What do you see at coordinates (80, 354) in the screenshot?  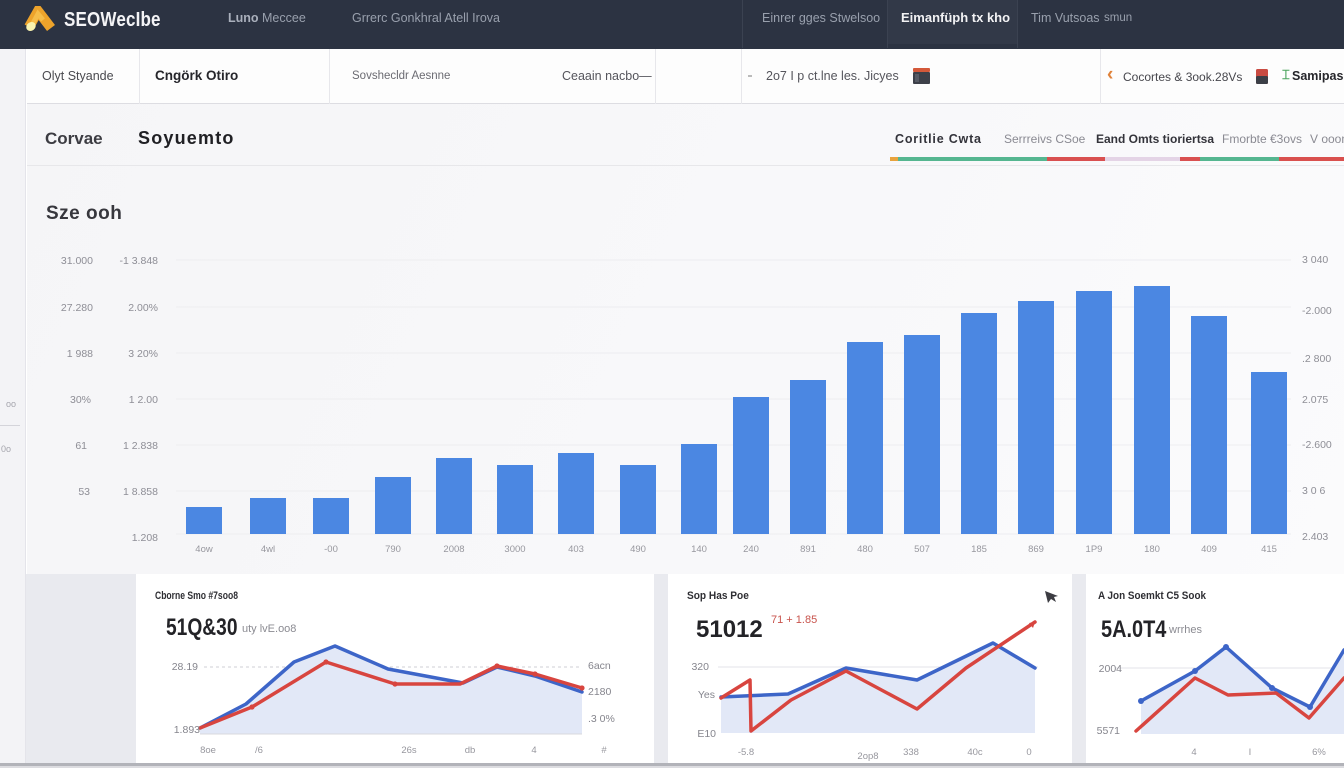 I see `svg-text: 1 988` at bounding box center [80, 354].